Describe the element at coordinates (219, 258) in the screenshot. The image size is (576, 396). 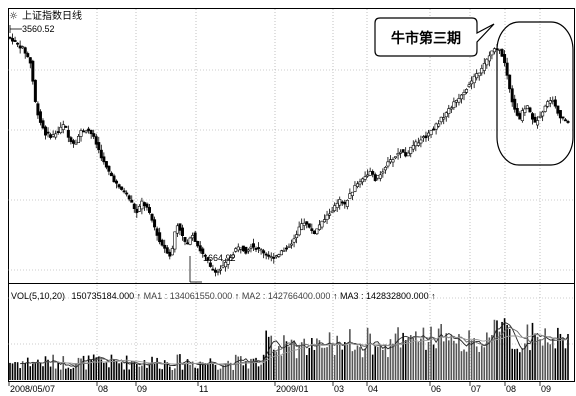
I see `low-price-label: 1664.92` at that location.